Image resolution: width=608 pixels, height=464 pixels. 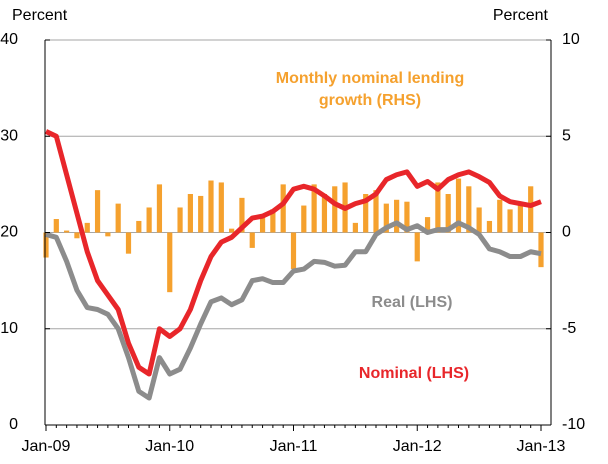 What do you see at coordinates (169, 446) in the screenshot?
I see `x-tick-label: Jan-10` at bounding box center [169, 446].